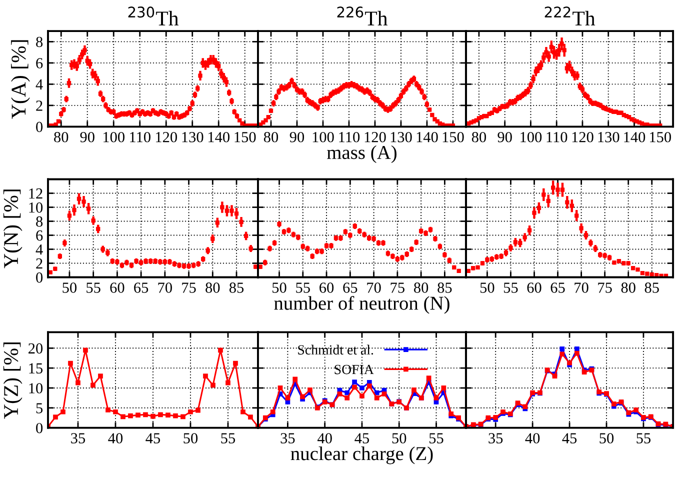 This screenshot has width=675, height=478. I want to click on x-axis-title: nuclear charge (Z), so click(361, 455).